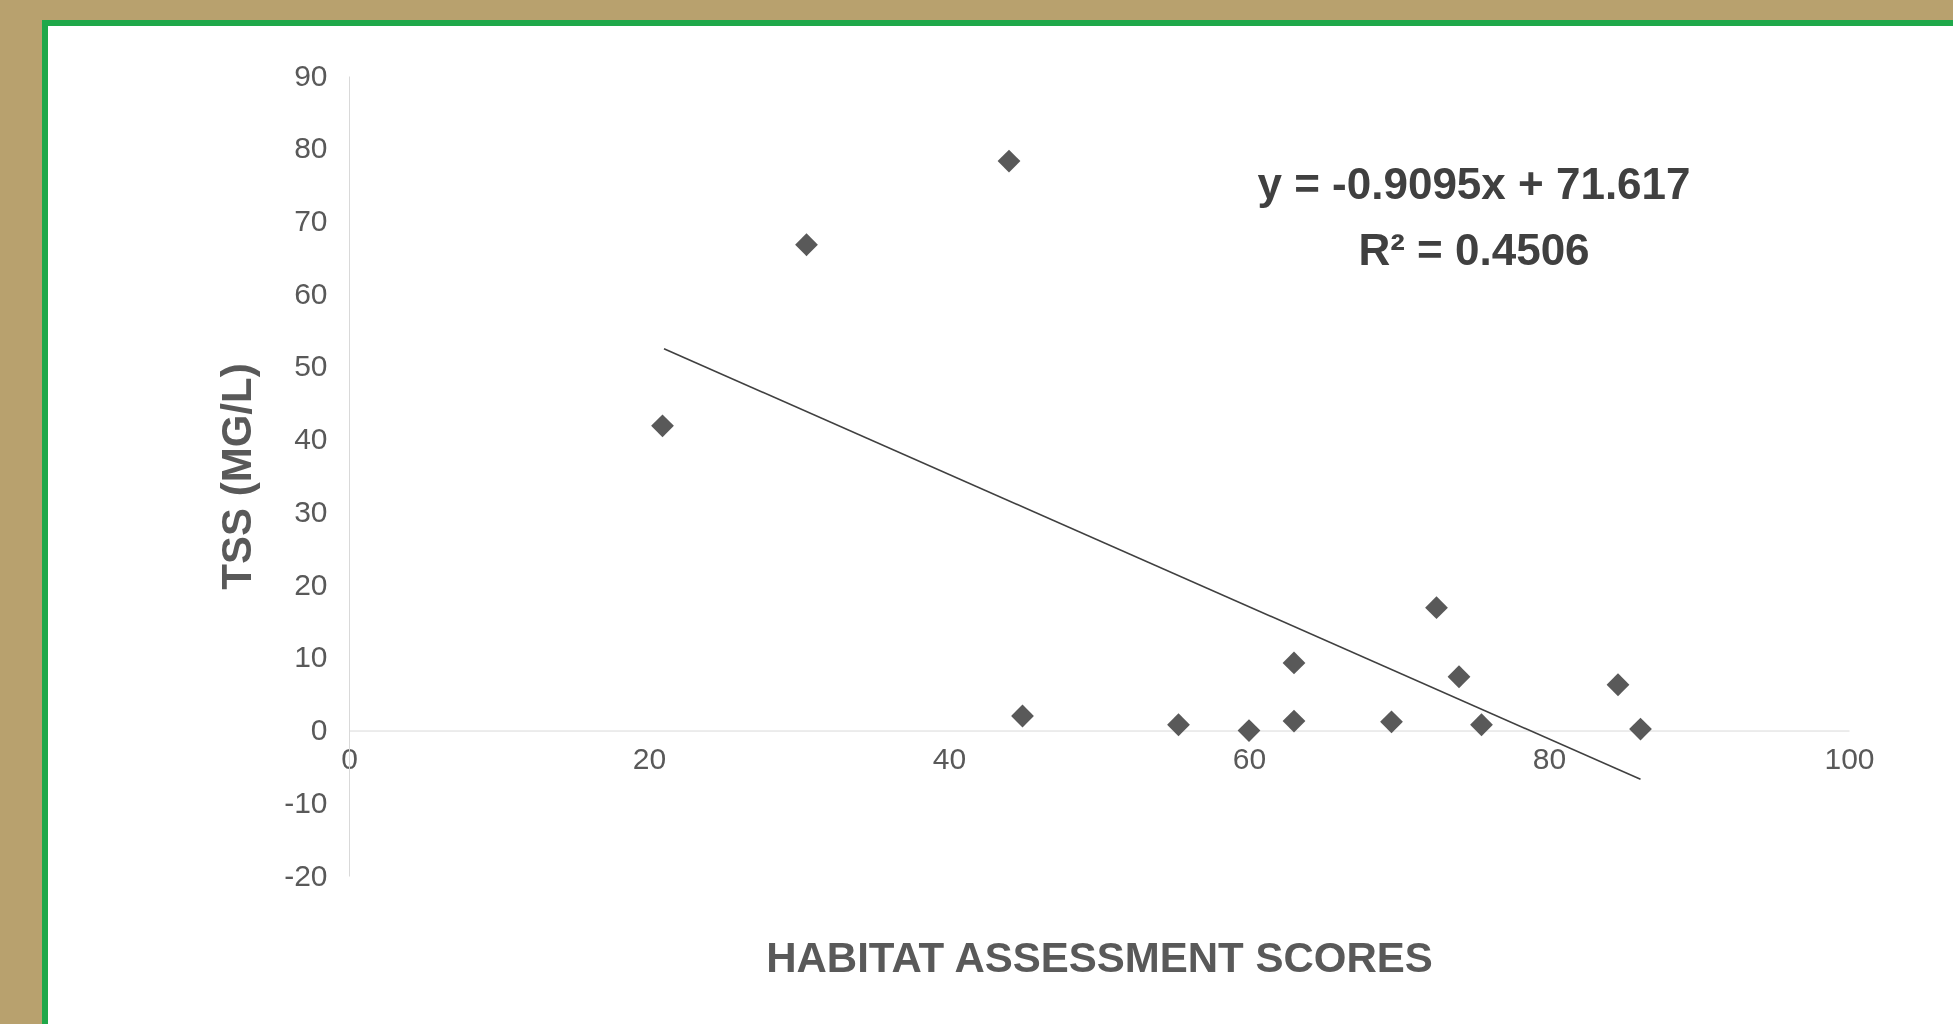 This screenshot has height=1024, width=1953. Describe the element at coordinates (311, 75) in the screenshot. I see `y-tick-label: 90` at that location.